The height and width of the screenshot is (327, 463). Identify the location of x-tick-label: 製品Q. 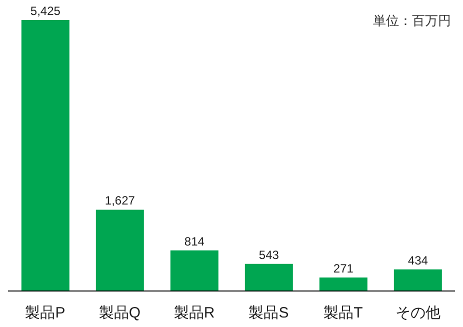
(119, 313).